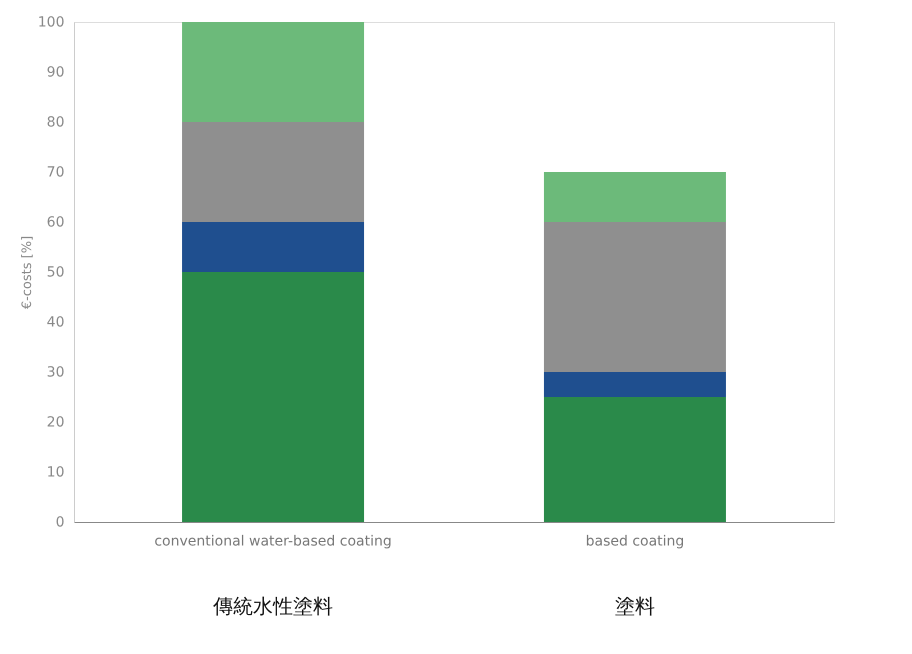 The height and width of the screenshot is (654, 912). Describe the element at coordinates (55, 322) in the screenshot. I see `y-tick-label: 40` at that location.